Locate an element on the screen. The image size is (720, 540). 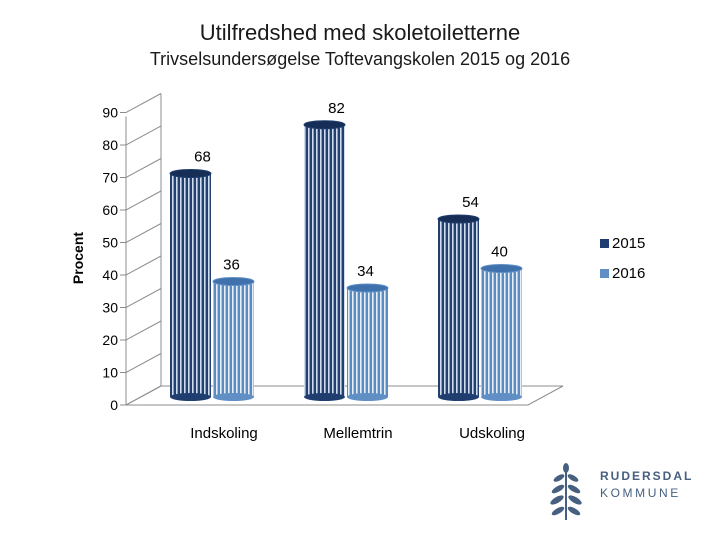
data-label-2015: 82 is located at coordinates (336, 108).